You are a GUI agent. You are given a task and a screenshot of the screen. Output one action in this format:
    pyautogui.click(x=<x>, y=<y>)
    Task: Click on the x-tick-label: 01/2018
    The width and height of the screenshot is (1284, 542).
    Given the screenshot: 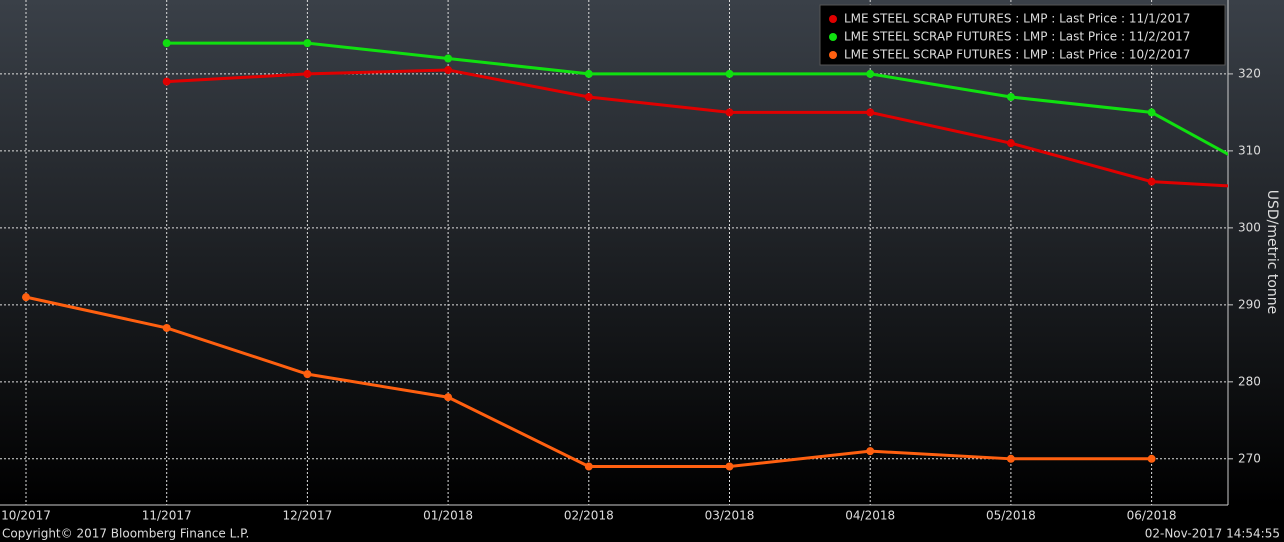 What is the action you would take?
    pyautogui.click(x=448, y=516)
    